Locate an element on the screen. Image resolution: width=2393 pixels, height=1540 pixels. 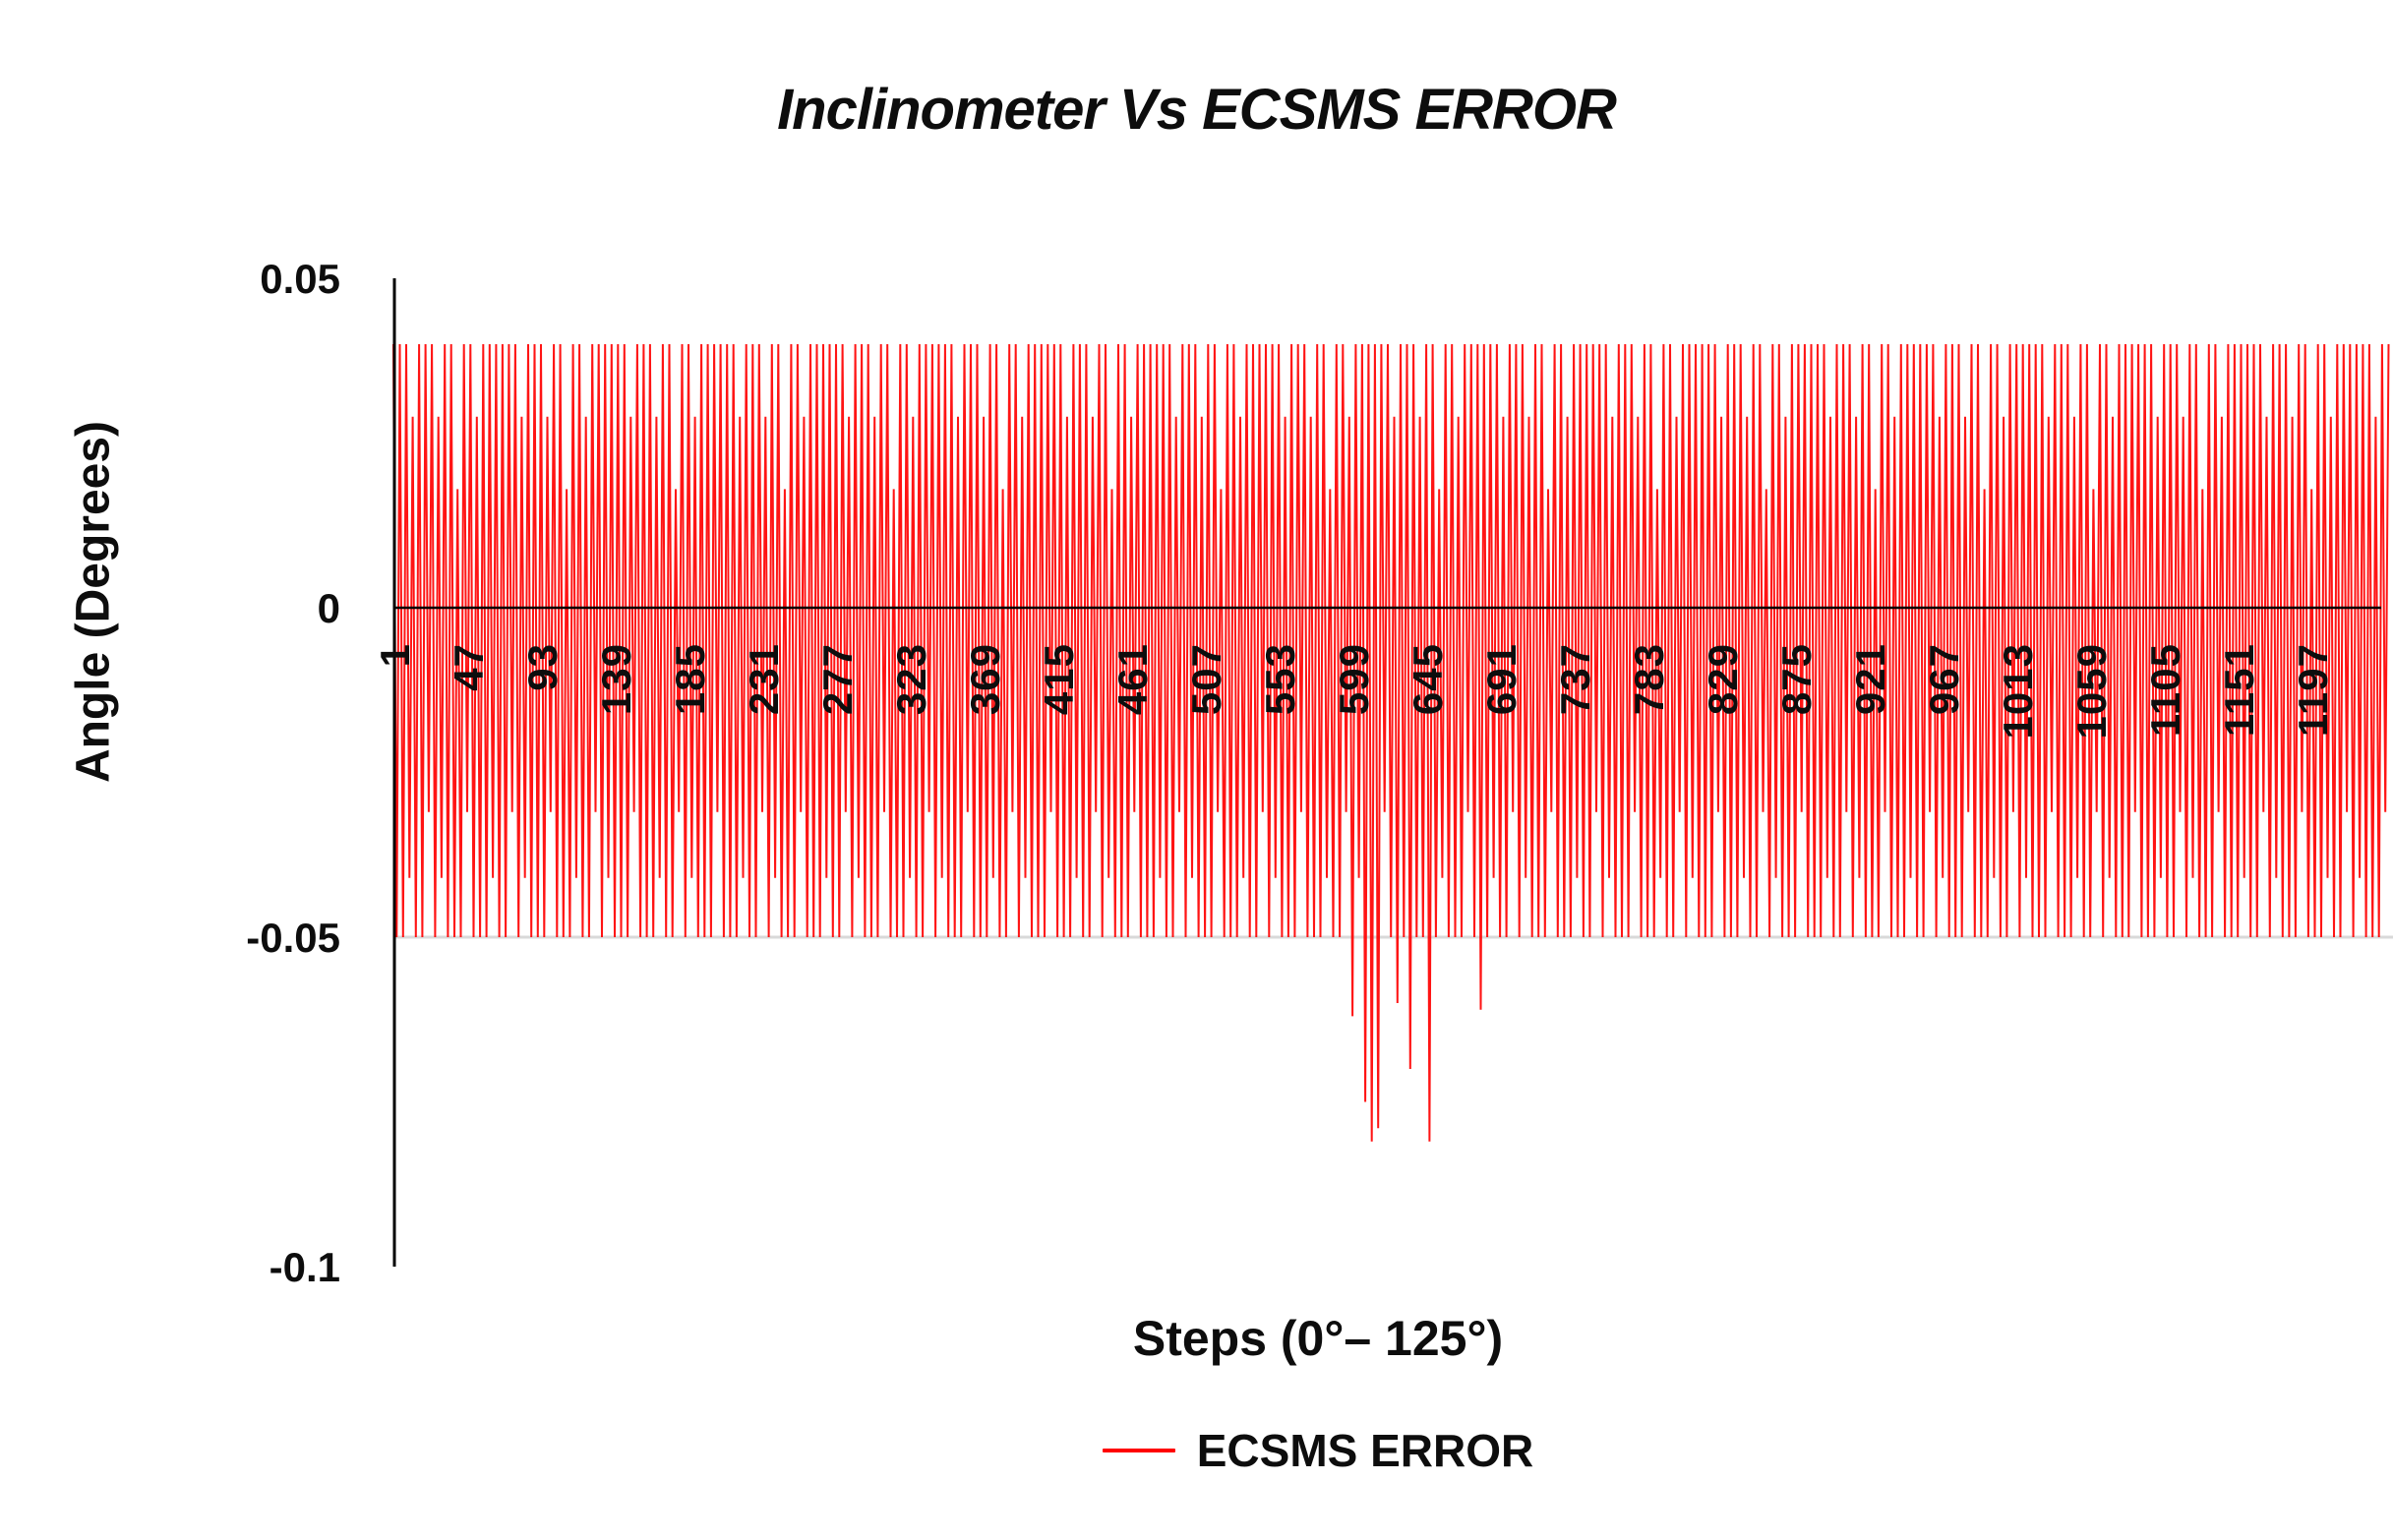
chart-title: Inclinometer Vs ECSMS ERROR is located at coordinates (1197, 110).